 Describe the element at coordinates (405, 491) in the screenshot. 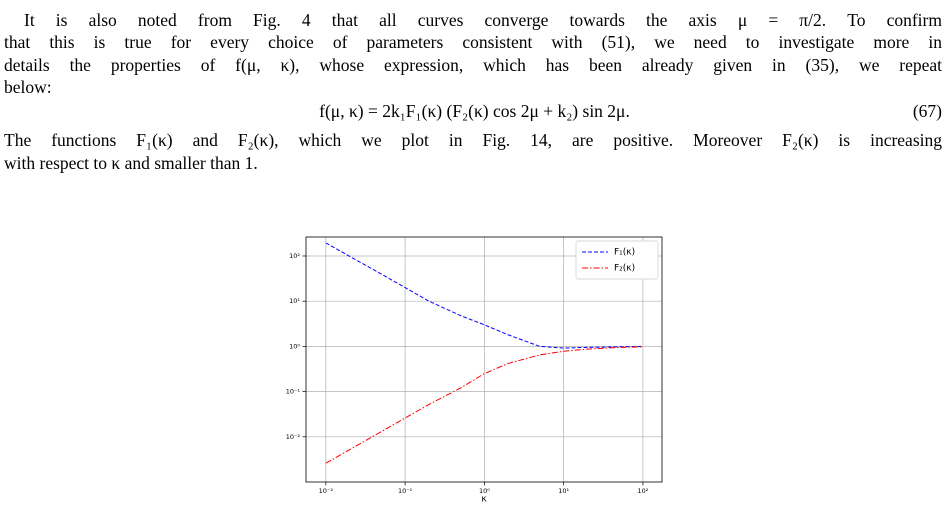

I see `x-tick-label: 10⁻¹` at that location.